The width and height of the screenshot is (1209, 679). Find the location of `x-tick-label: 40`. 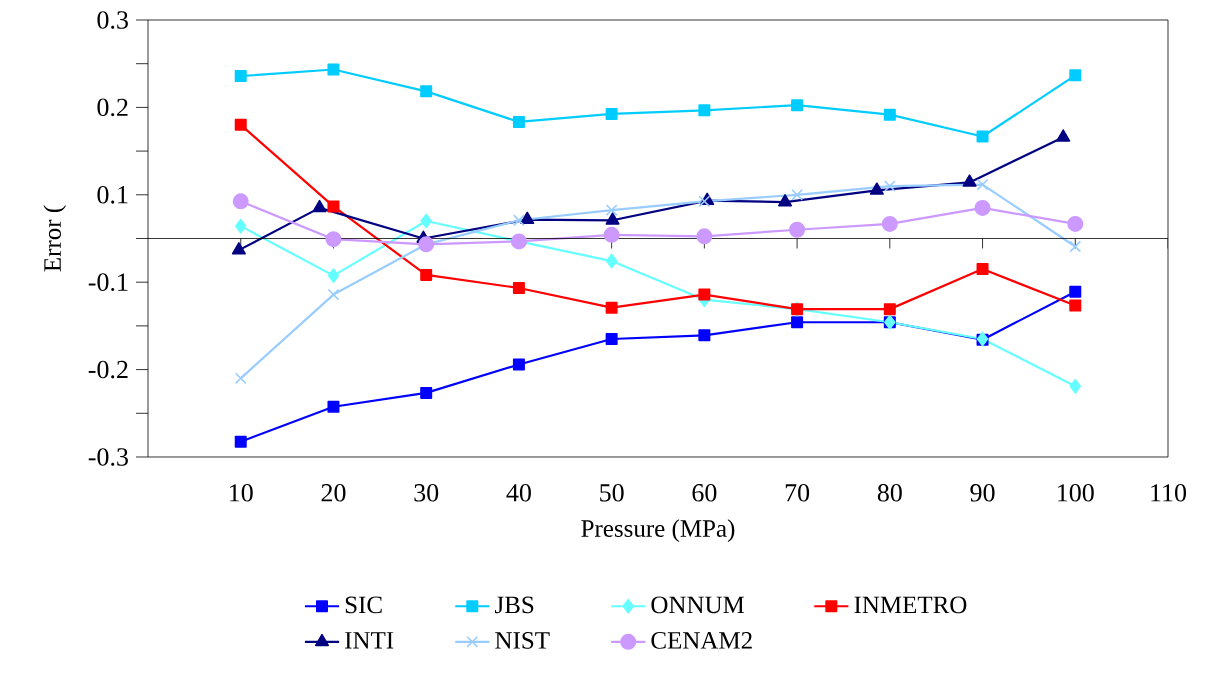

x-tick-label: 40 is located at coordinates (518, 493).